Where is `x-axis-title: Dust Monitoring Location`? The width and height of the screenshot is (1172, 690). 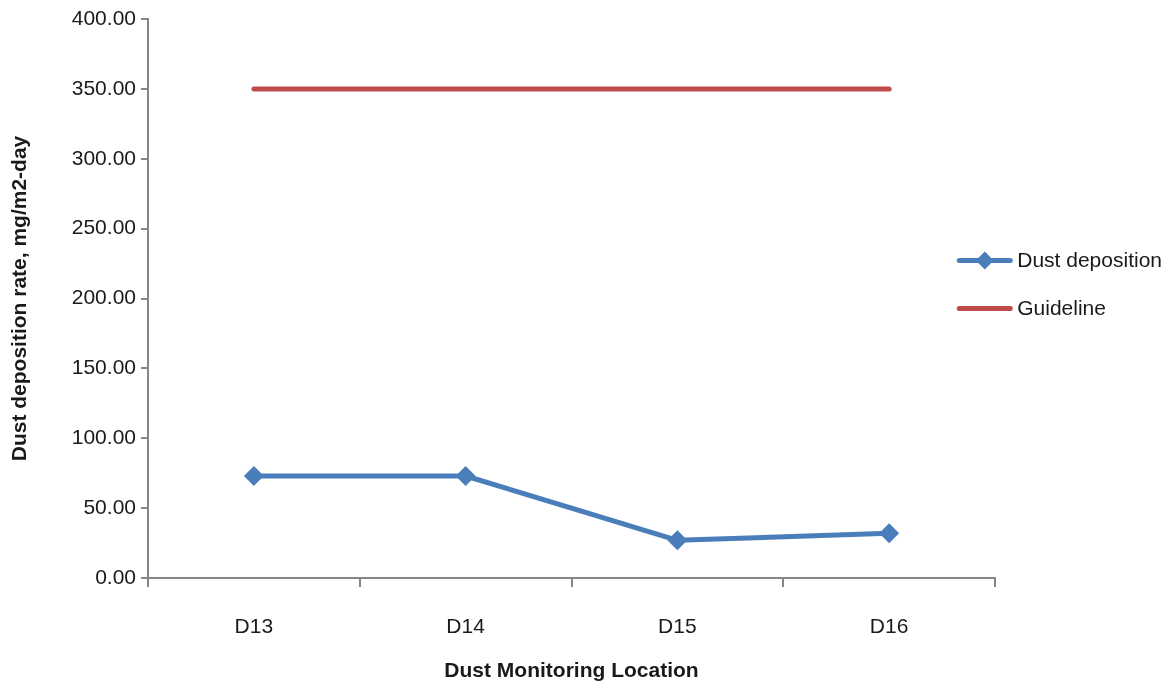 x-axis-title: Dust Monitoring Location is located at coordinates (571, 670).